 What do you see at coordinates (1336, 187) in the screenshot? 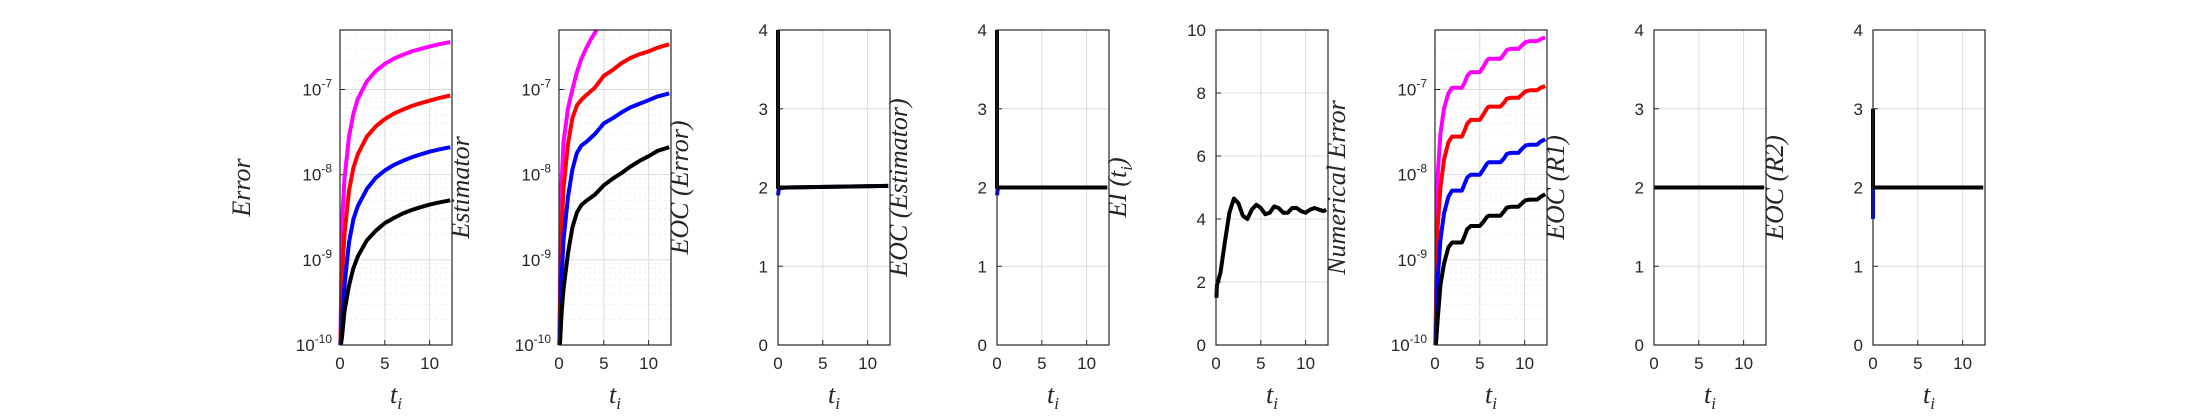
I see `y-axis-label: Numerical Error` at bounding box center [1336, 187].